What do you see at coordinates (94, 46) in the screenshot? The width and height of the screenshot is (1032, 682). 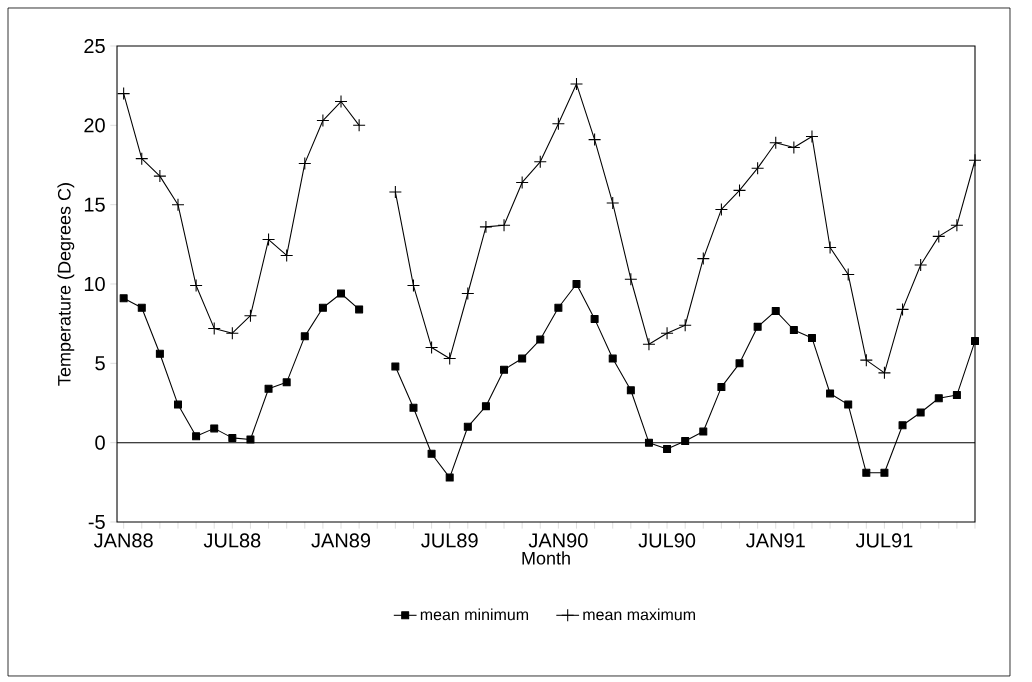 I see `y-tick-label: 25` at bounding box center [94, 46].